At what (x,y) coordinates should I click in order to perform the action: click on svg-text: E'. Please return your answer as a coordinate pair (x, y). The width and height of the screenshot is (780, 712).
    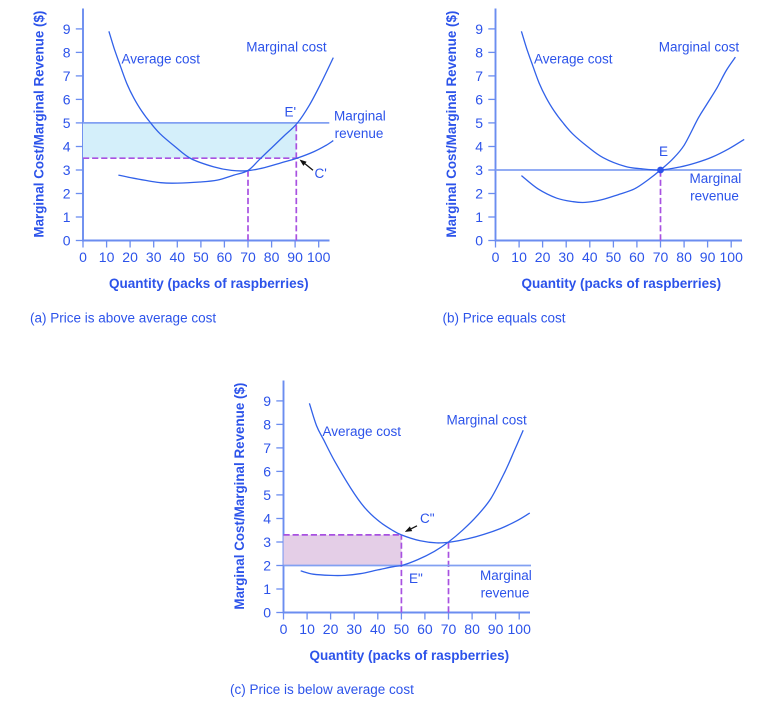
    Looking at the image, I should click on (291, 112).